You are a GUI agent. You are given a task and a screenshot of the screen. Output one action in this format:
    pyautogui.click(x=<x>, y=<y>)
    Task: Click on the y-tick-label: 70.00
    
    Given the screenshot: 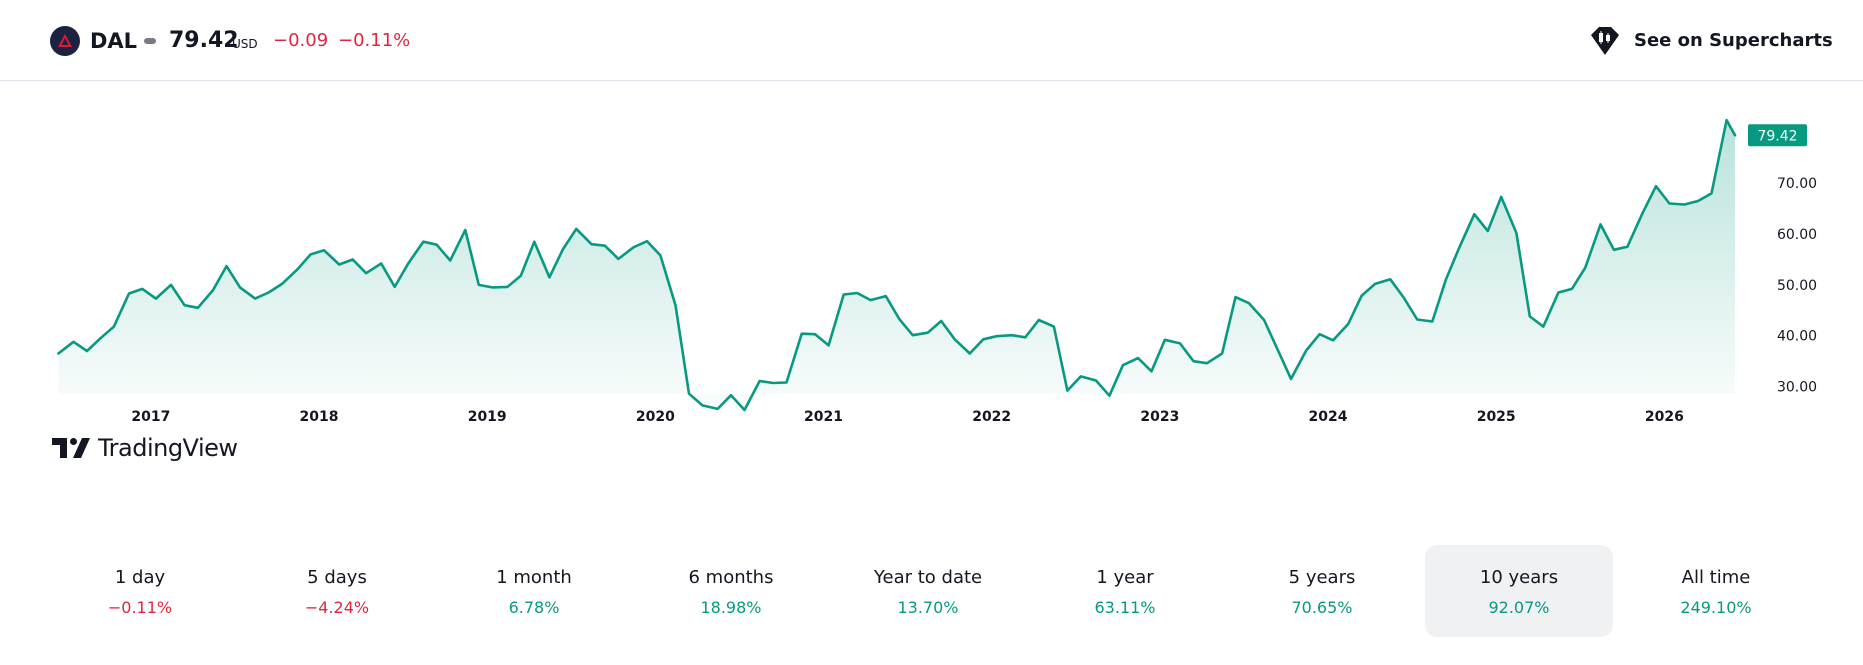 What is the action you would take?
    pyautogui.click(x=1797, y=184)
    